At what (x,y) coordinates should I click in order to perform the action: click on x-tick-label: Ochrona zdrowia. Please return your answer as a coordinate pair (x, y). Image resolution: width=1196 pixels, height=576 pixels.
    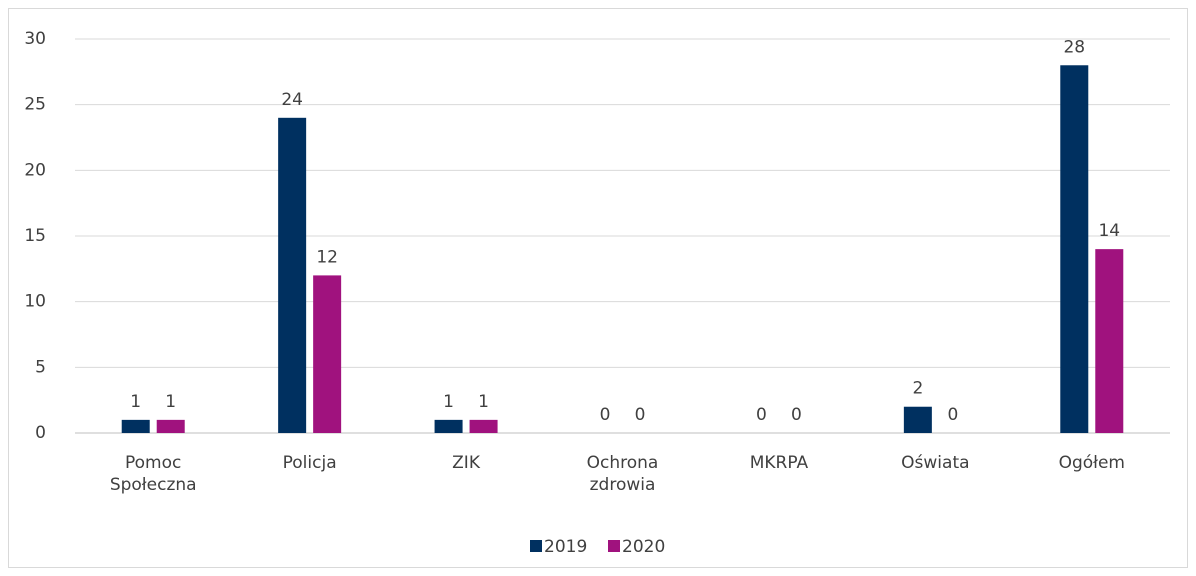
    Looking at the image, I should click on (622, 474).